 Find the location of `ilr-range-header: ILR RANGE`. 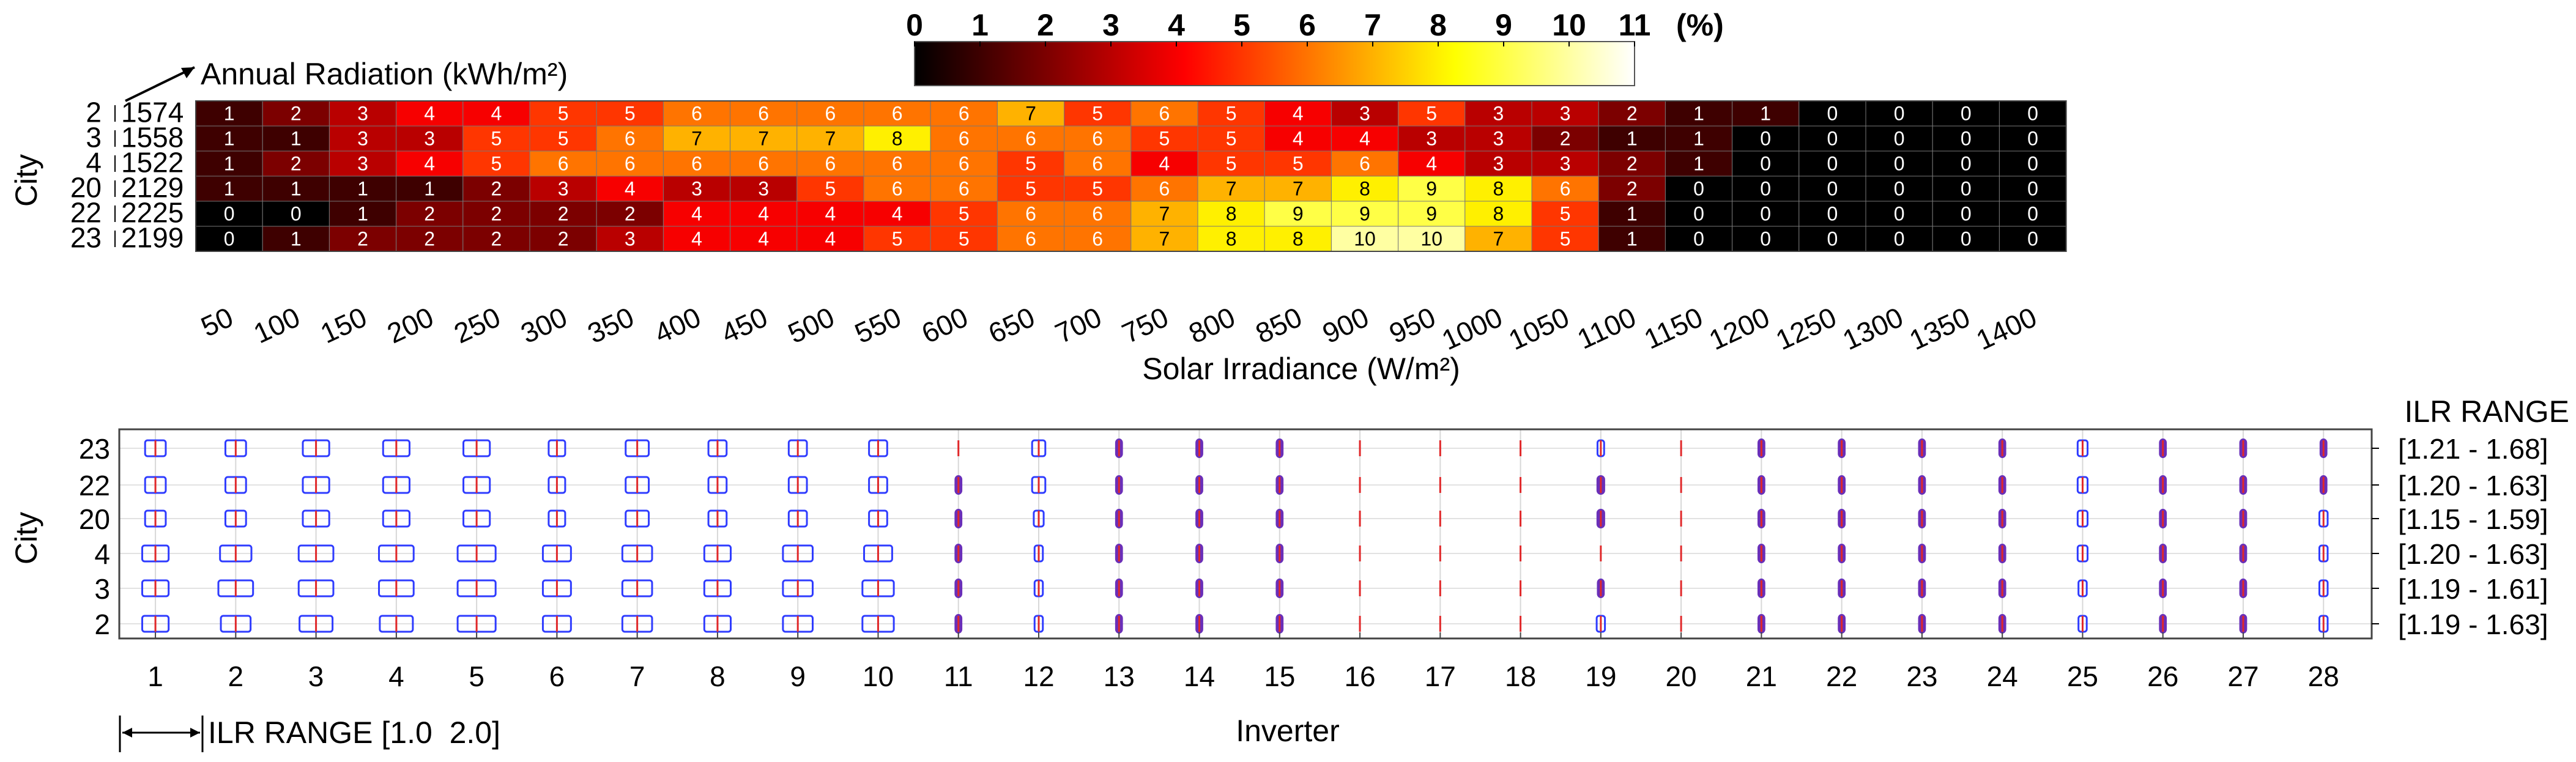

ilr-range-header: ILR RANGE is located at coordinates (2486, 411).